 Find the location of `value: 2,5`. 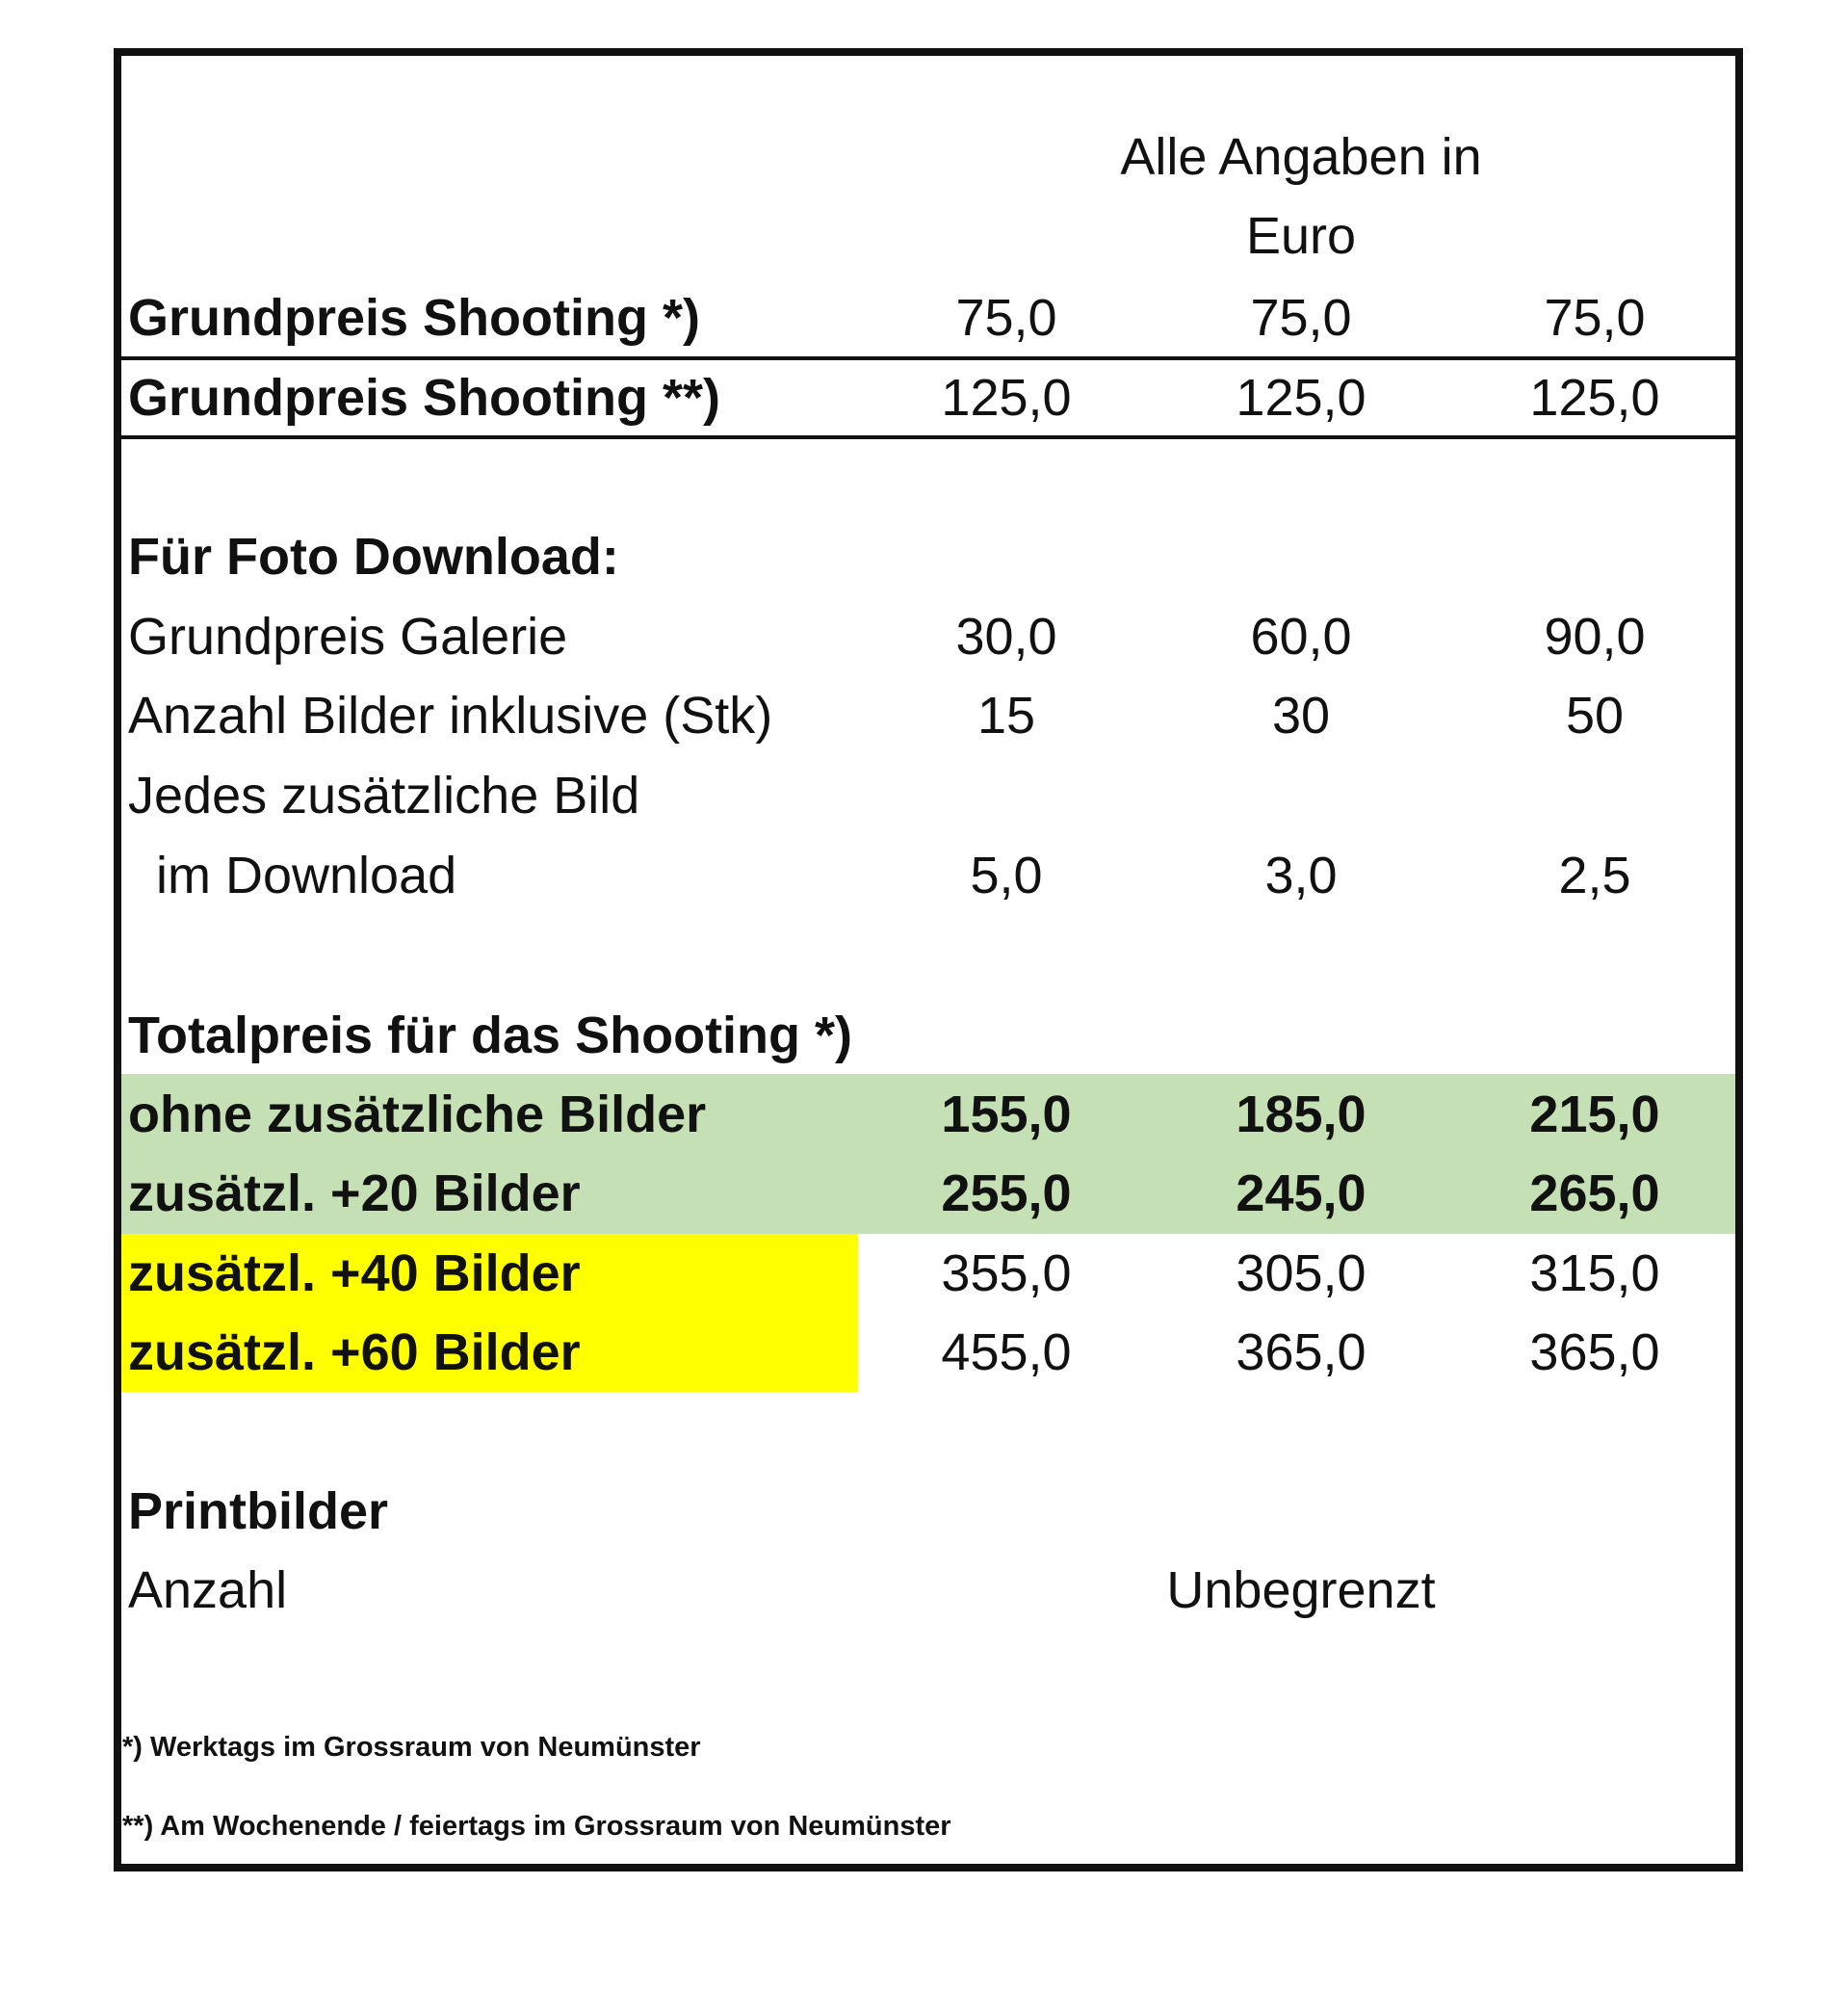

value: 2,5 is located at coordinates (1595, 876).